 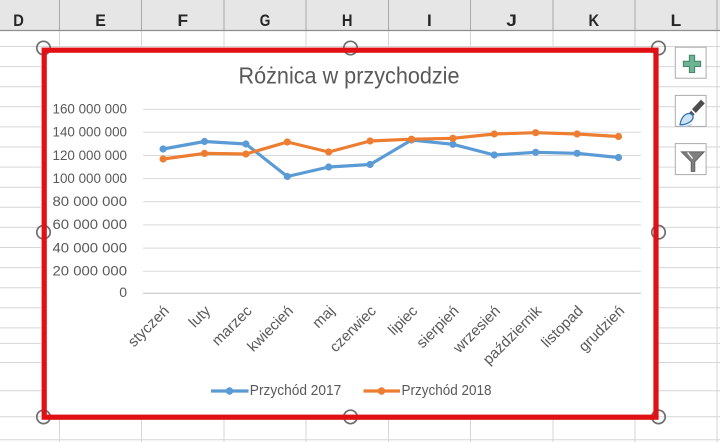 I want to click on svg-text: 20 000 000, so click(x=90, y=271).